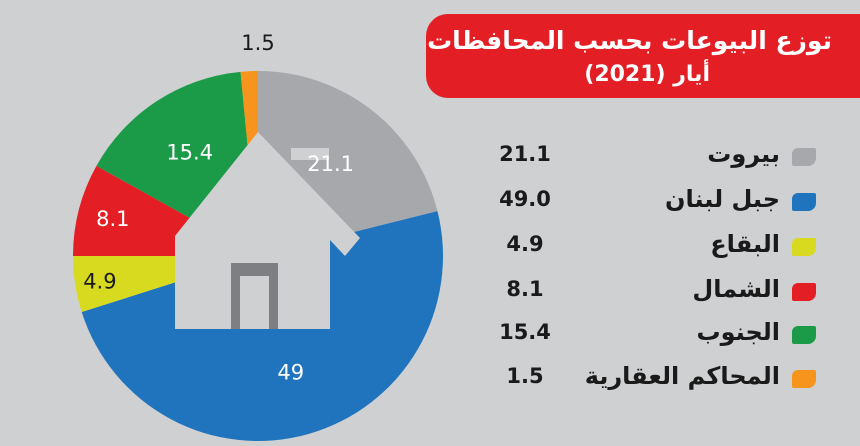  Describe the element at coordinates (189, 152) in the screenshot. I see `slice-label: 15.4` at that location.